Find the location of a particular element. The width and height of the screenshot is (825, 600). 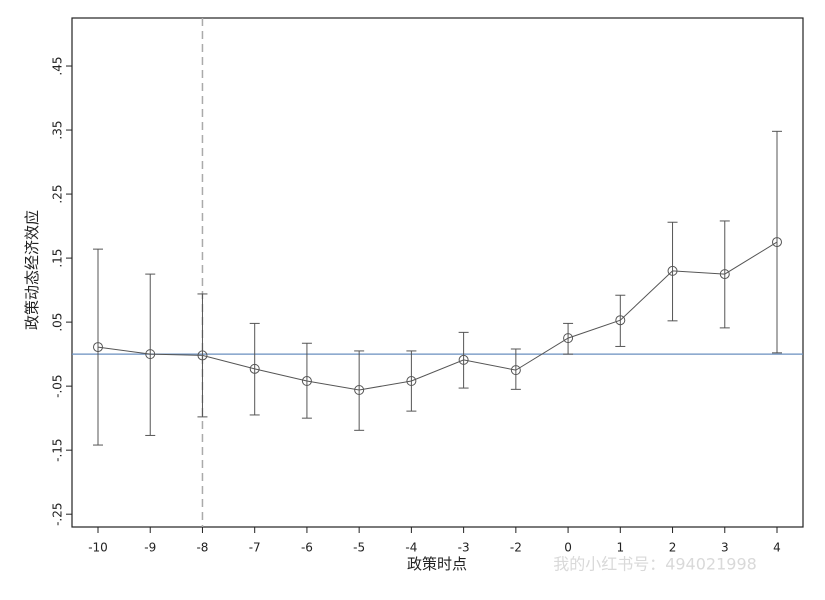

y-tick-label: .35 is located at coordinates (58, 129).